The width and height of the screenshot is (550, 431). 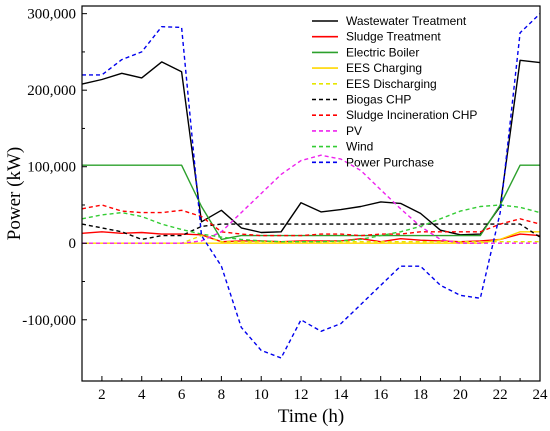 I want to click on series-line-sludge-incineration-chp, so click(x=311, y=220).